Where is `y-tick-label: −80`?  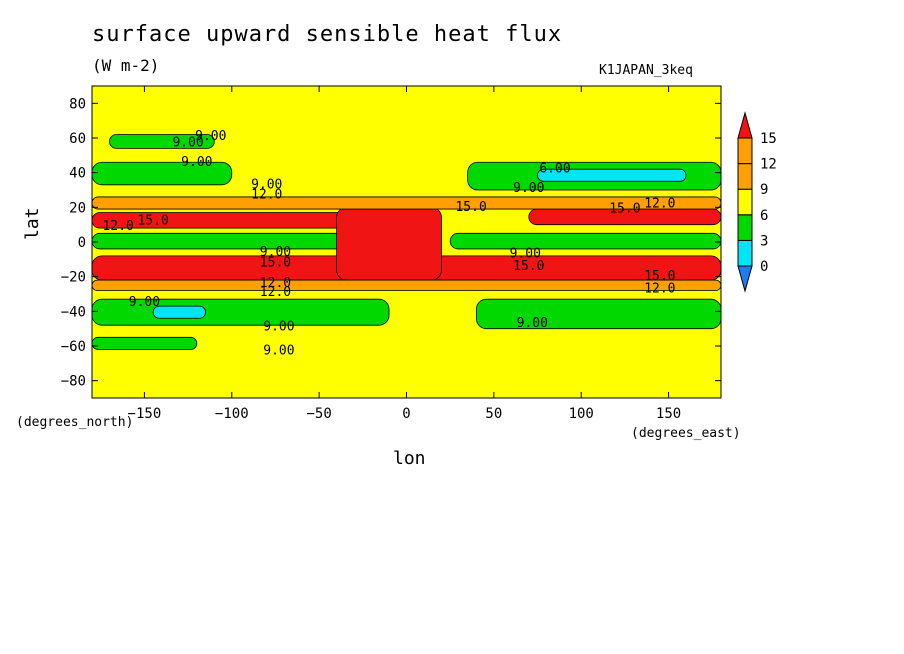 y-tick-label: −80 is located at coordinates (73, 382).